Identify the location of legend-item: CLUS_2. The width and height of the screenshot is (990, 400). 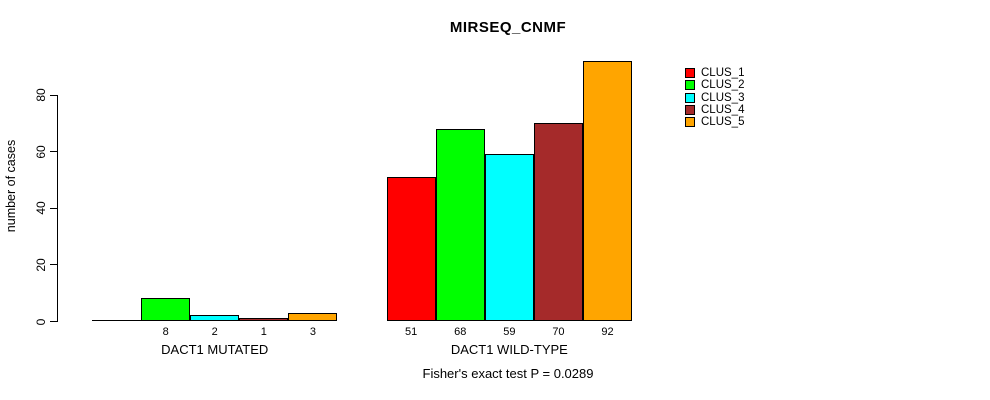
(714, 85).